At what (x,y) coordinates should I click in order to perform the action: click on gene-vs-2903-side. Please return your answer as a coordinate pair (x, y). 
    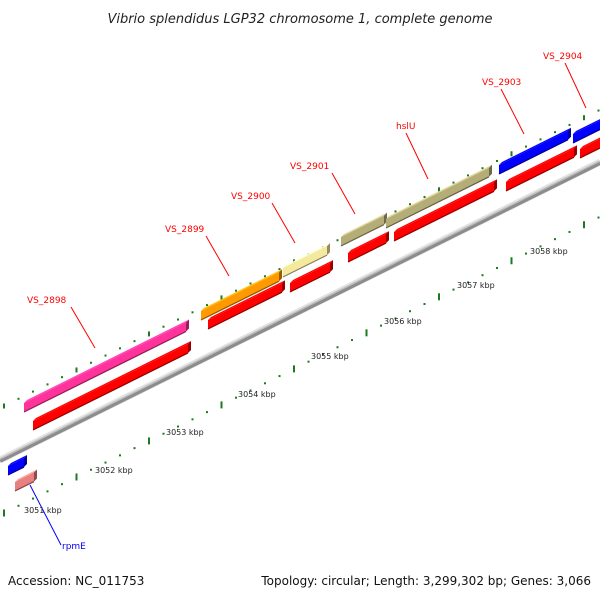
    Looking at the image, I should click on (569, 133).